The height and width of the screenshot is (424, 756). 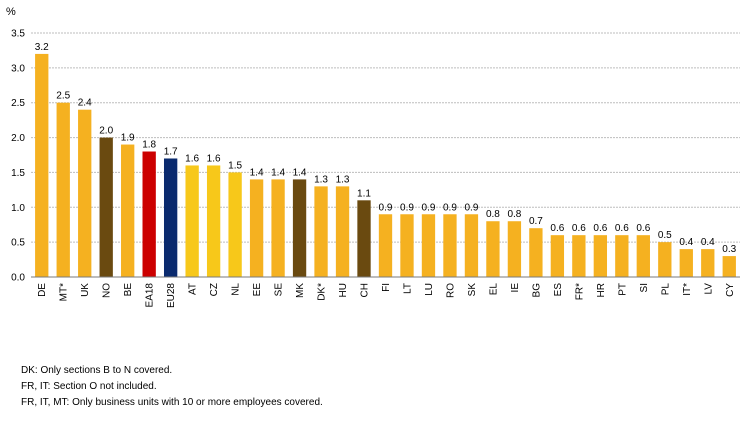 What do you see at coordinates (64, 292) in the screenshot?
I see `x-tick-label: MT*` at bounding box center [64, 292].